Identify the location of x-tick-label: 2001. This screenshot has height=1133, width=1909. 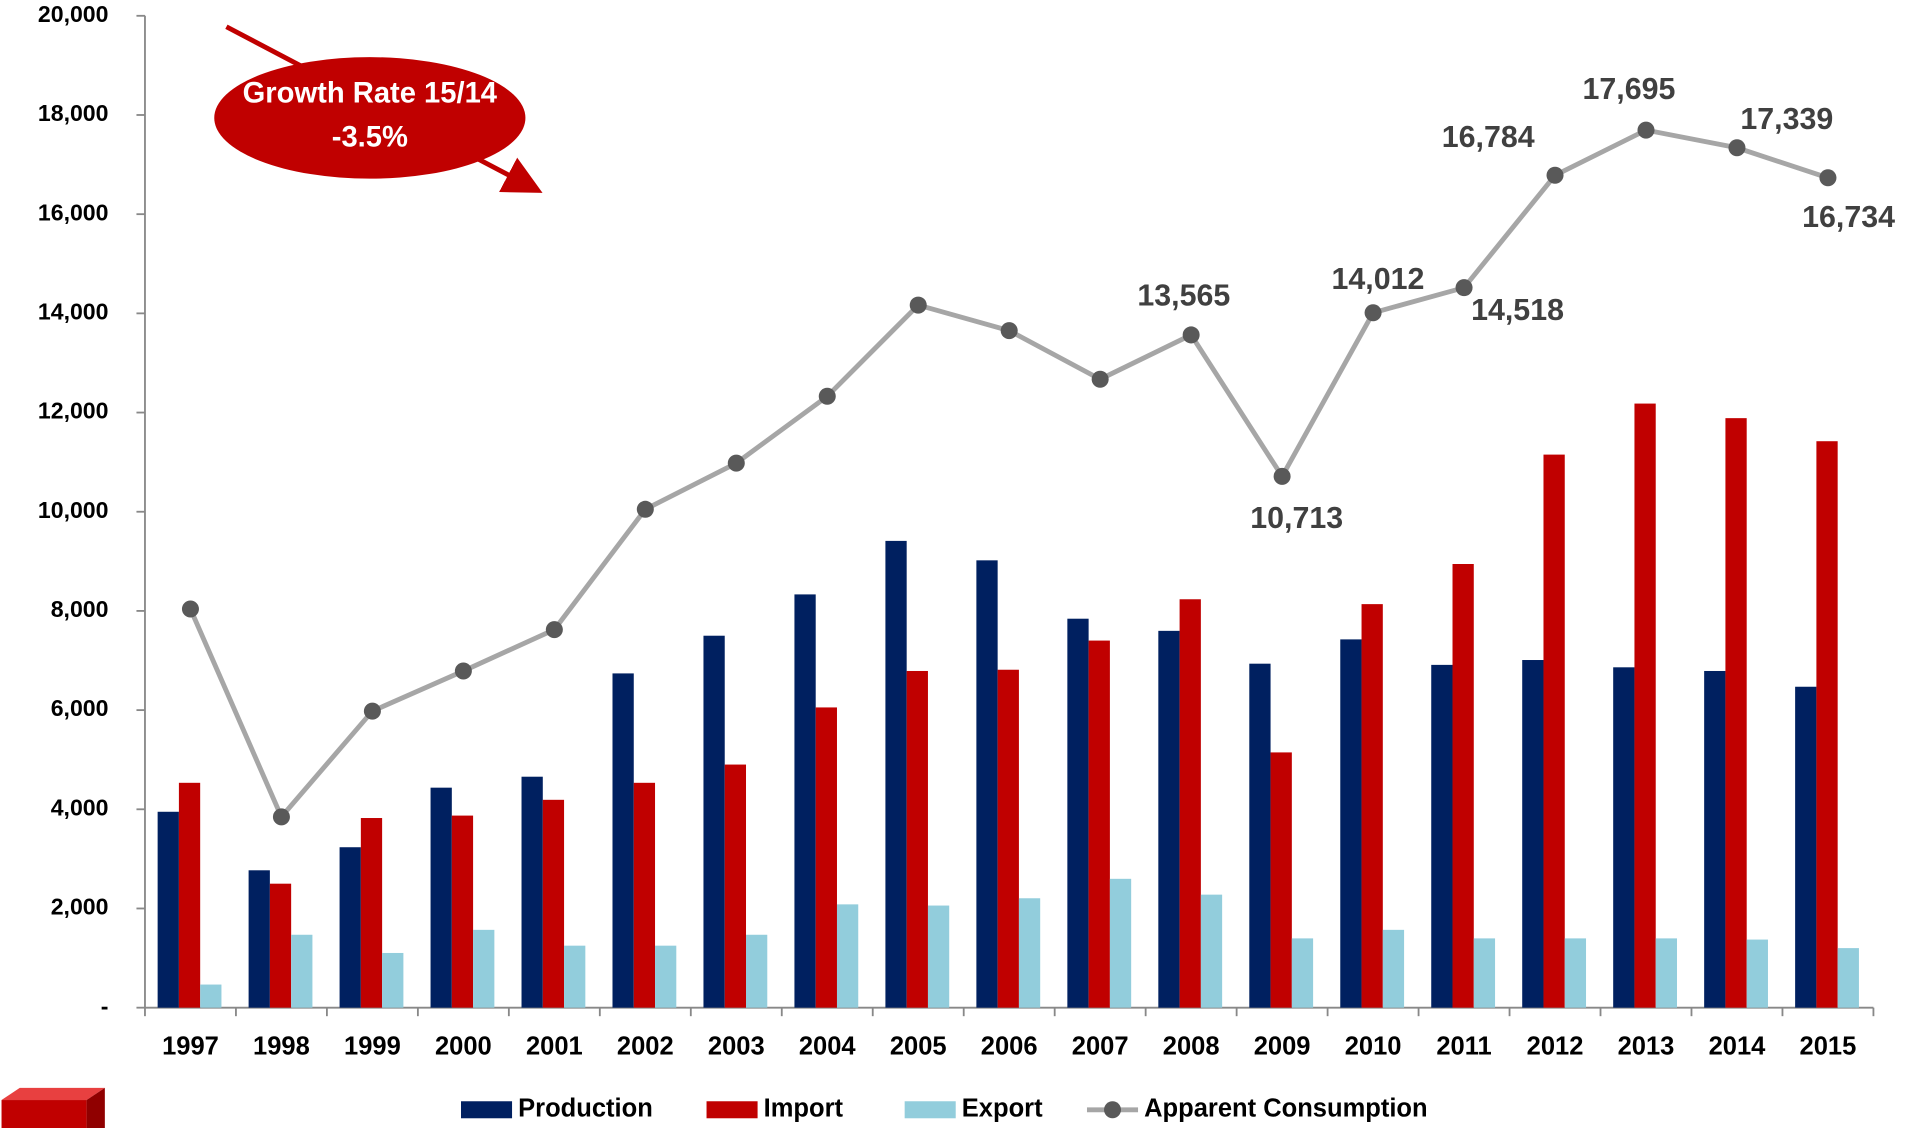
(554, 1047).